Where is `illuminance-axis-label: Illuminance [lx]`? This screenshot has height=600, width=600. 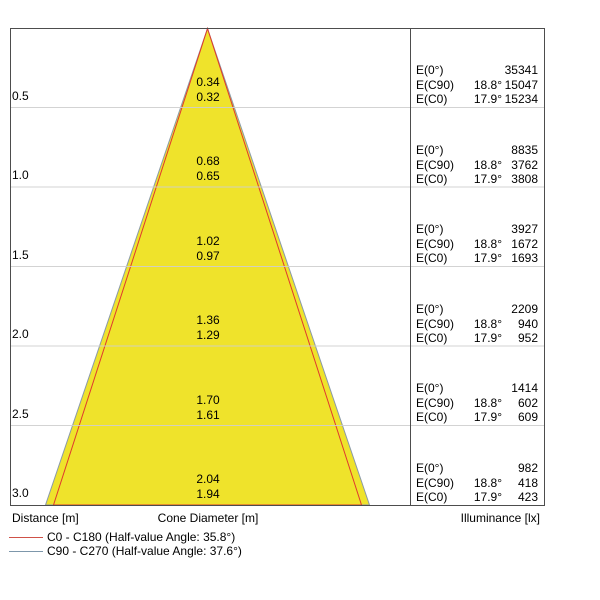 illuminance-axis-label: Illuminance [lx] is located at coordinates (500, 518).